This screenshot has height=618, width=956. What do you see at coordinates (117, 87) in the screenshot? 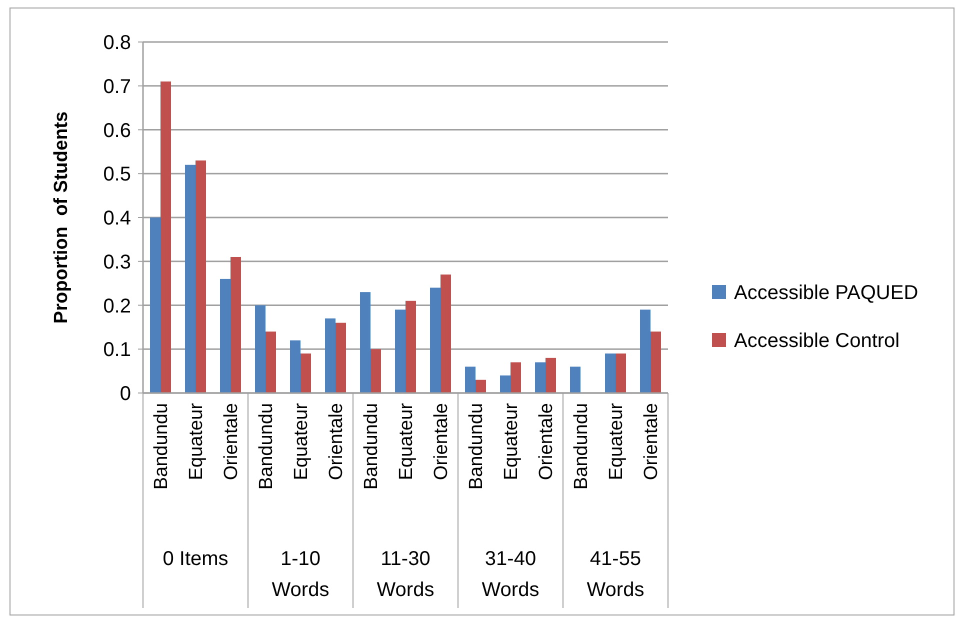
I see `y-tick-label: 0.7` at bounding box center [117, 87].